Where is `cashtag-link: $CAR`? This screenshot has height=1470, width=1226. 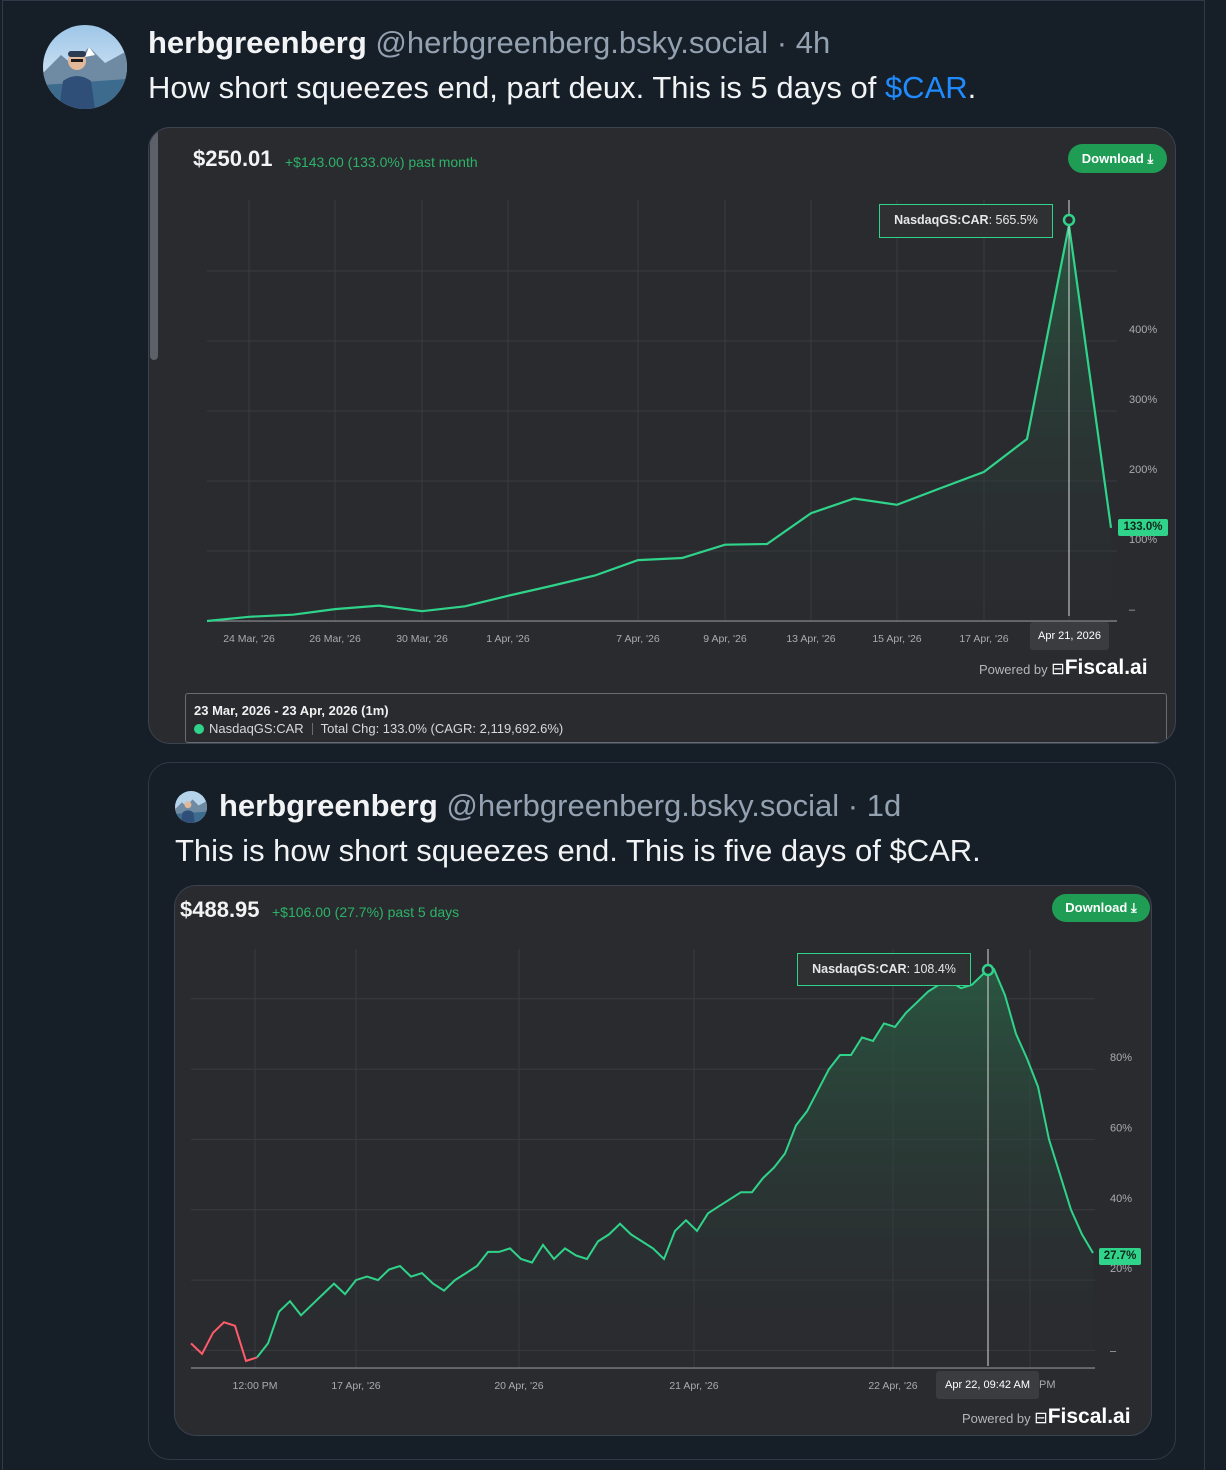 cashtag-link: $CAR is located at coordinates (926, 87).